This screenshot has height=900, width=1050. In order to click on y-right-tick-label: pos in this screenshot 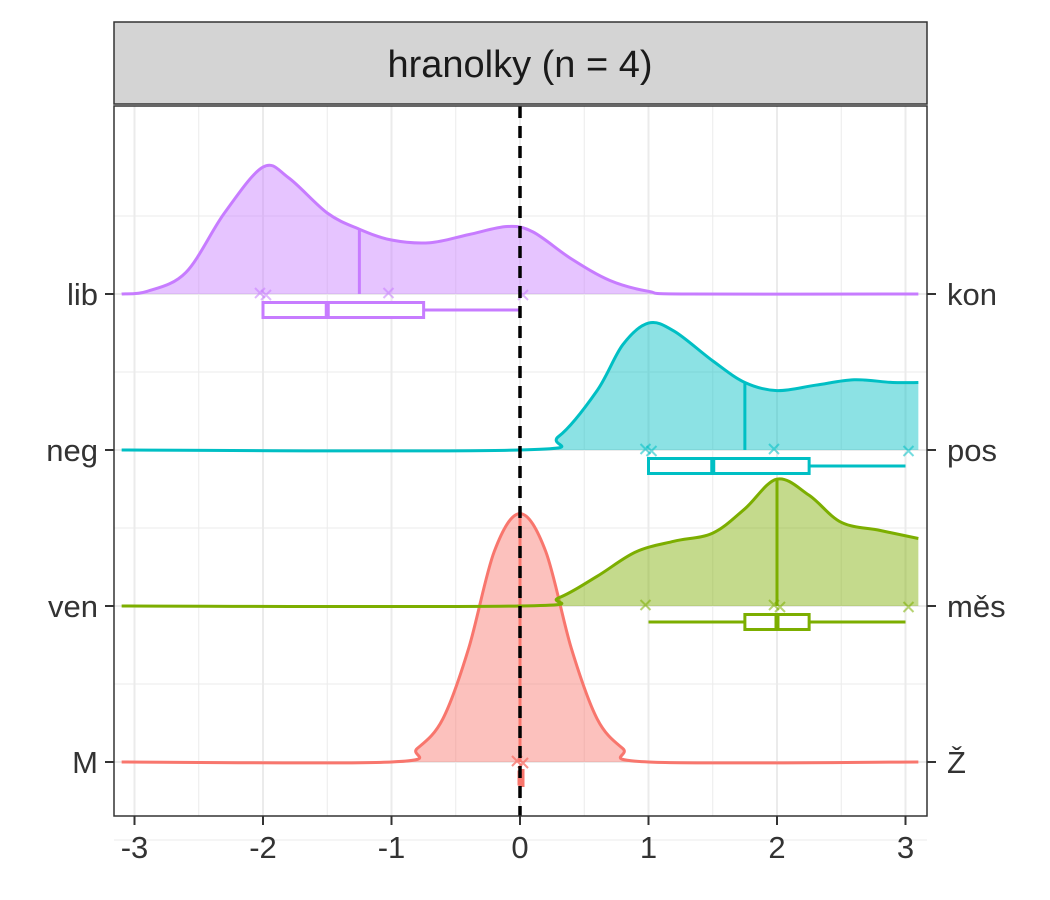, I will do `click(972, 450)`.